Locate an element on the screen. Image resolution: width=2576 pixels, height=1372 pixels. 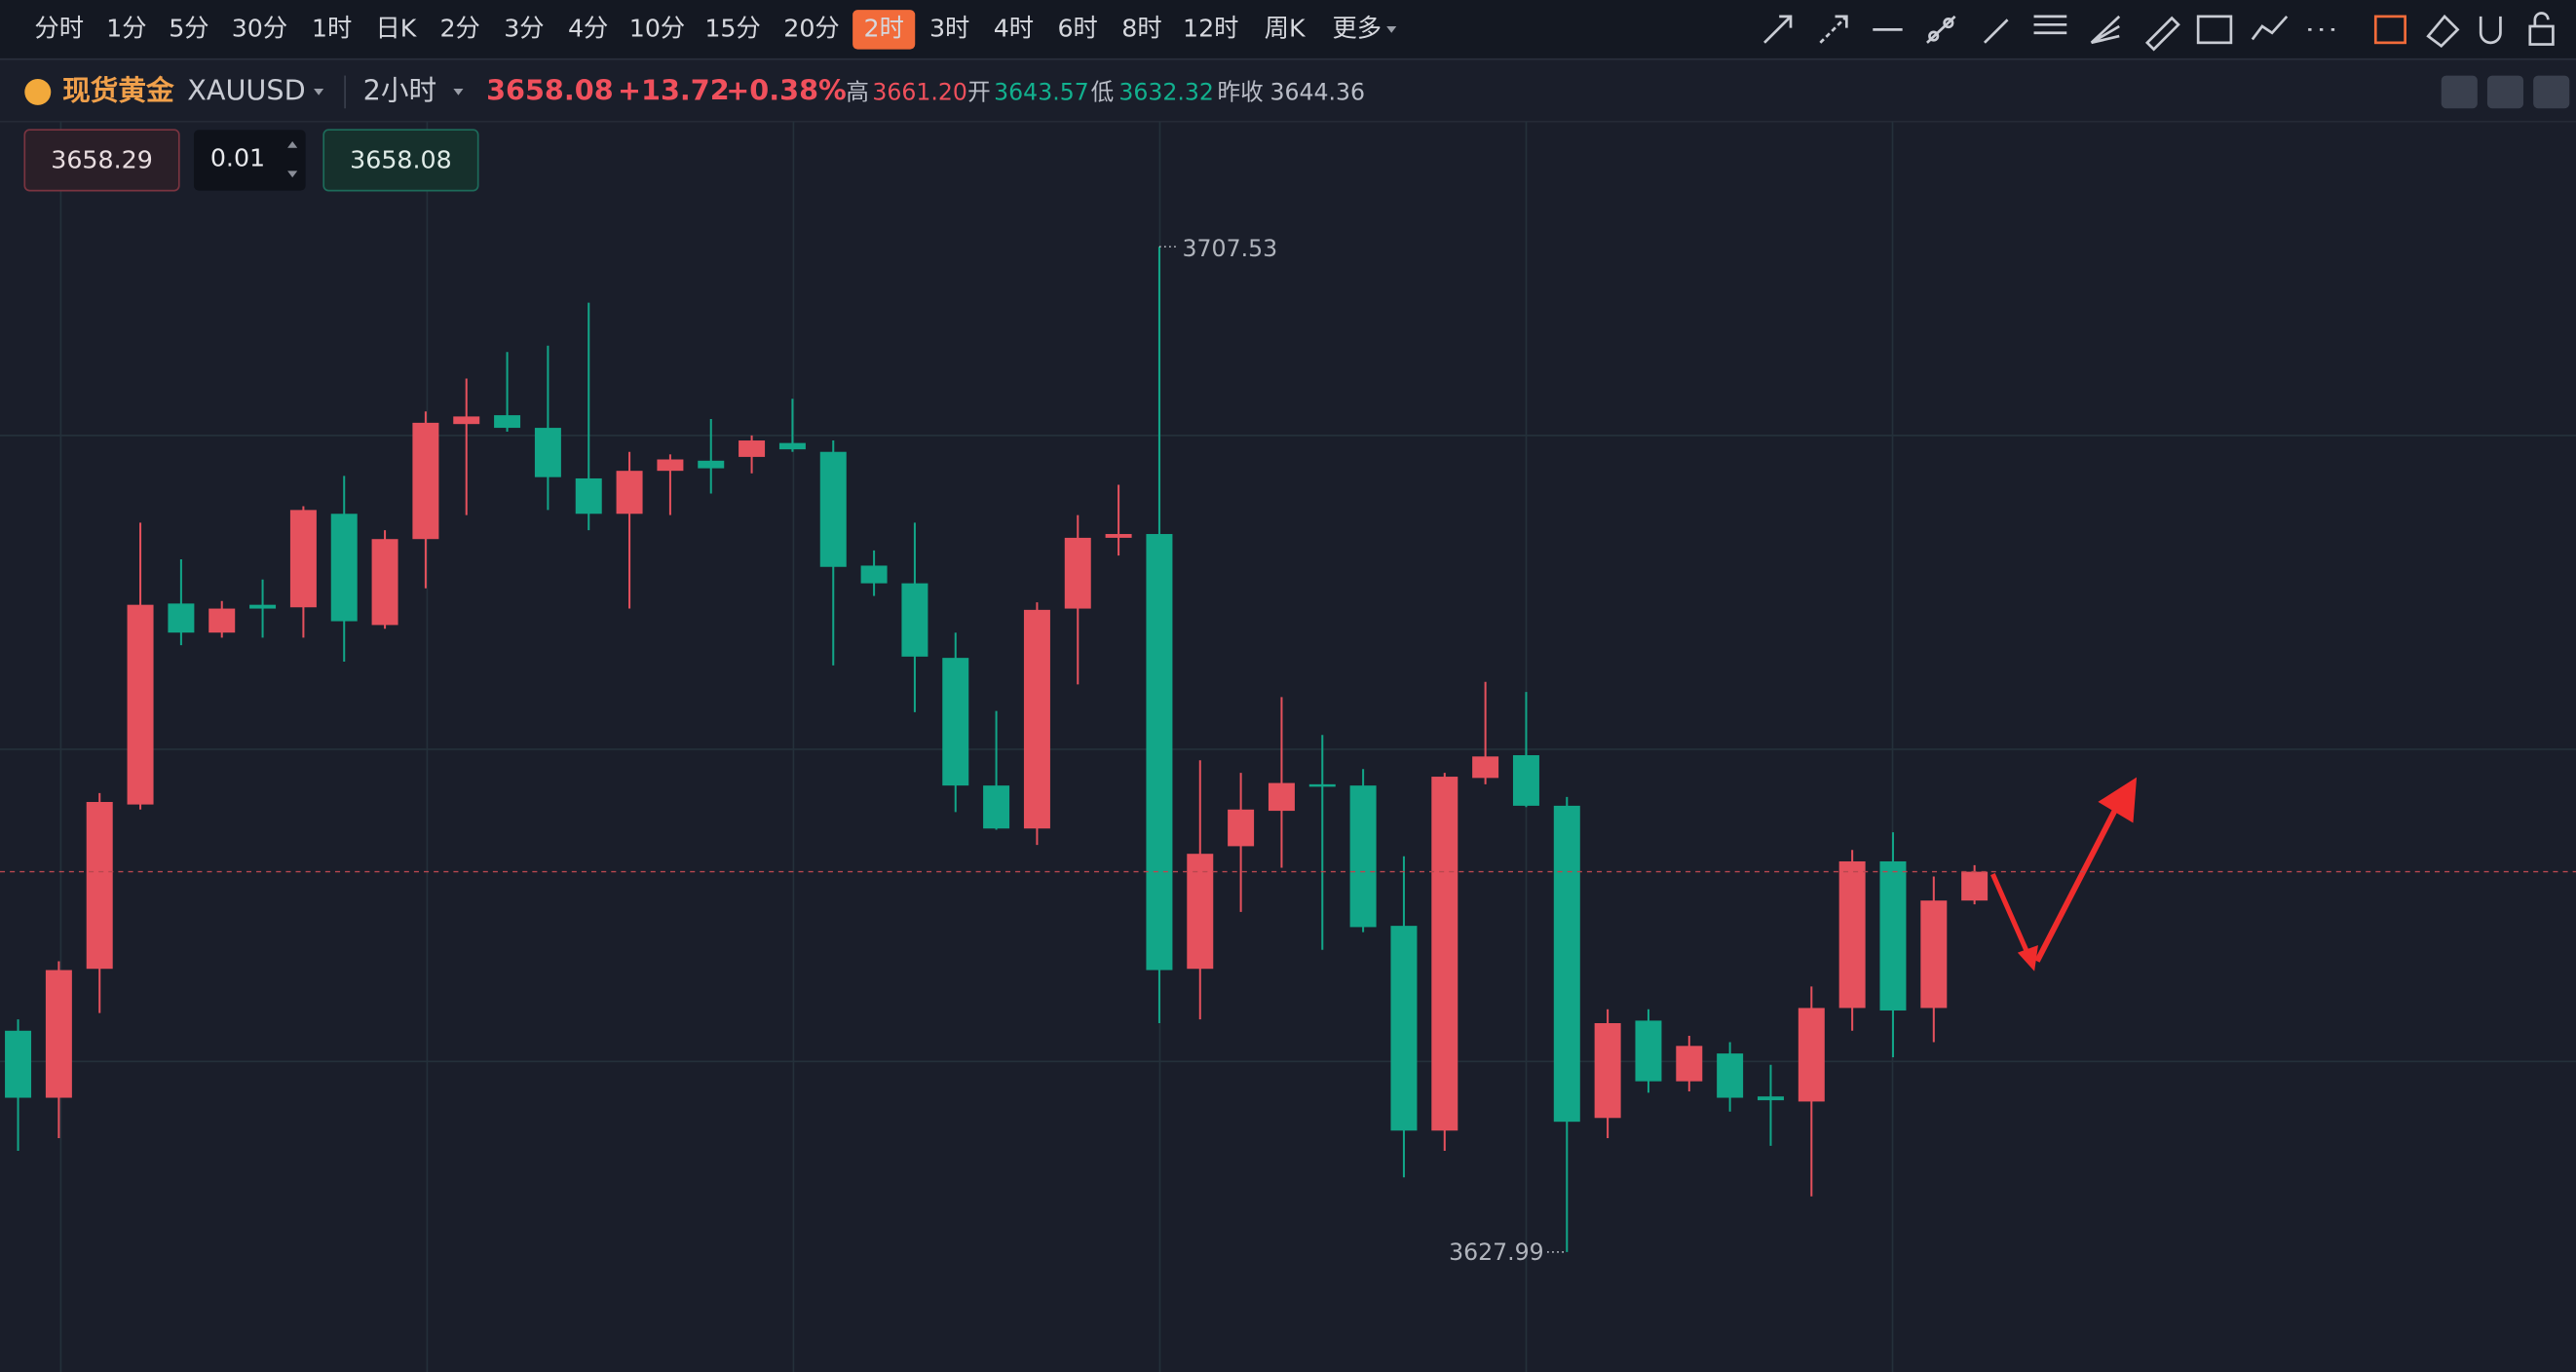
interval-button: 2时 is located at coordinates (884, 28).